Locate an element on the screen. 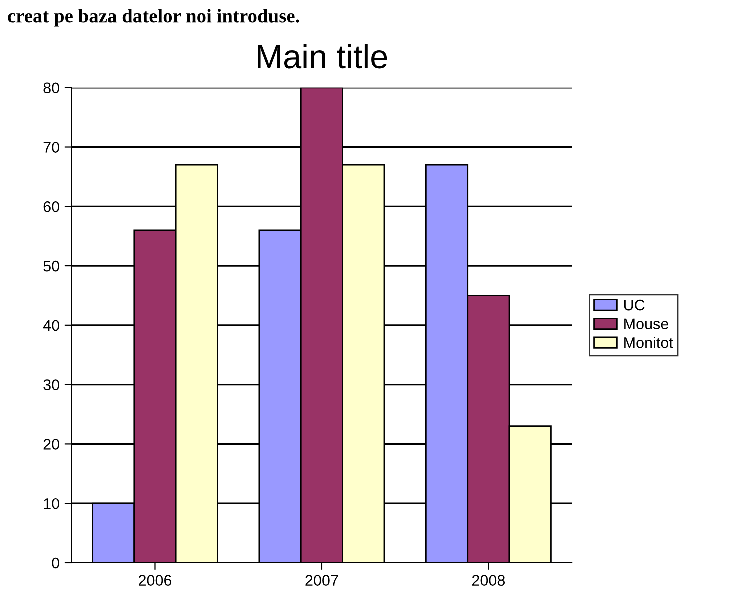  chart-title: Main title is located at coordinates (323, 56).